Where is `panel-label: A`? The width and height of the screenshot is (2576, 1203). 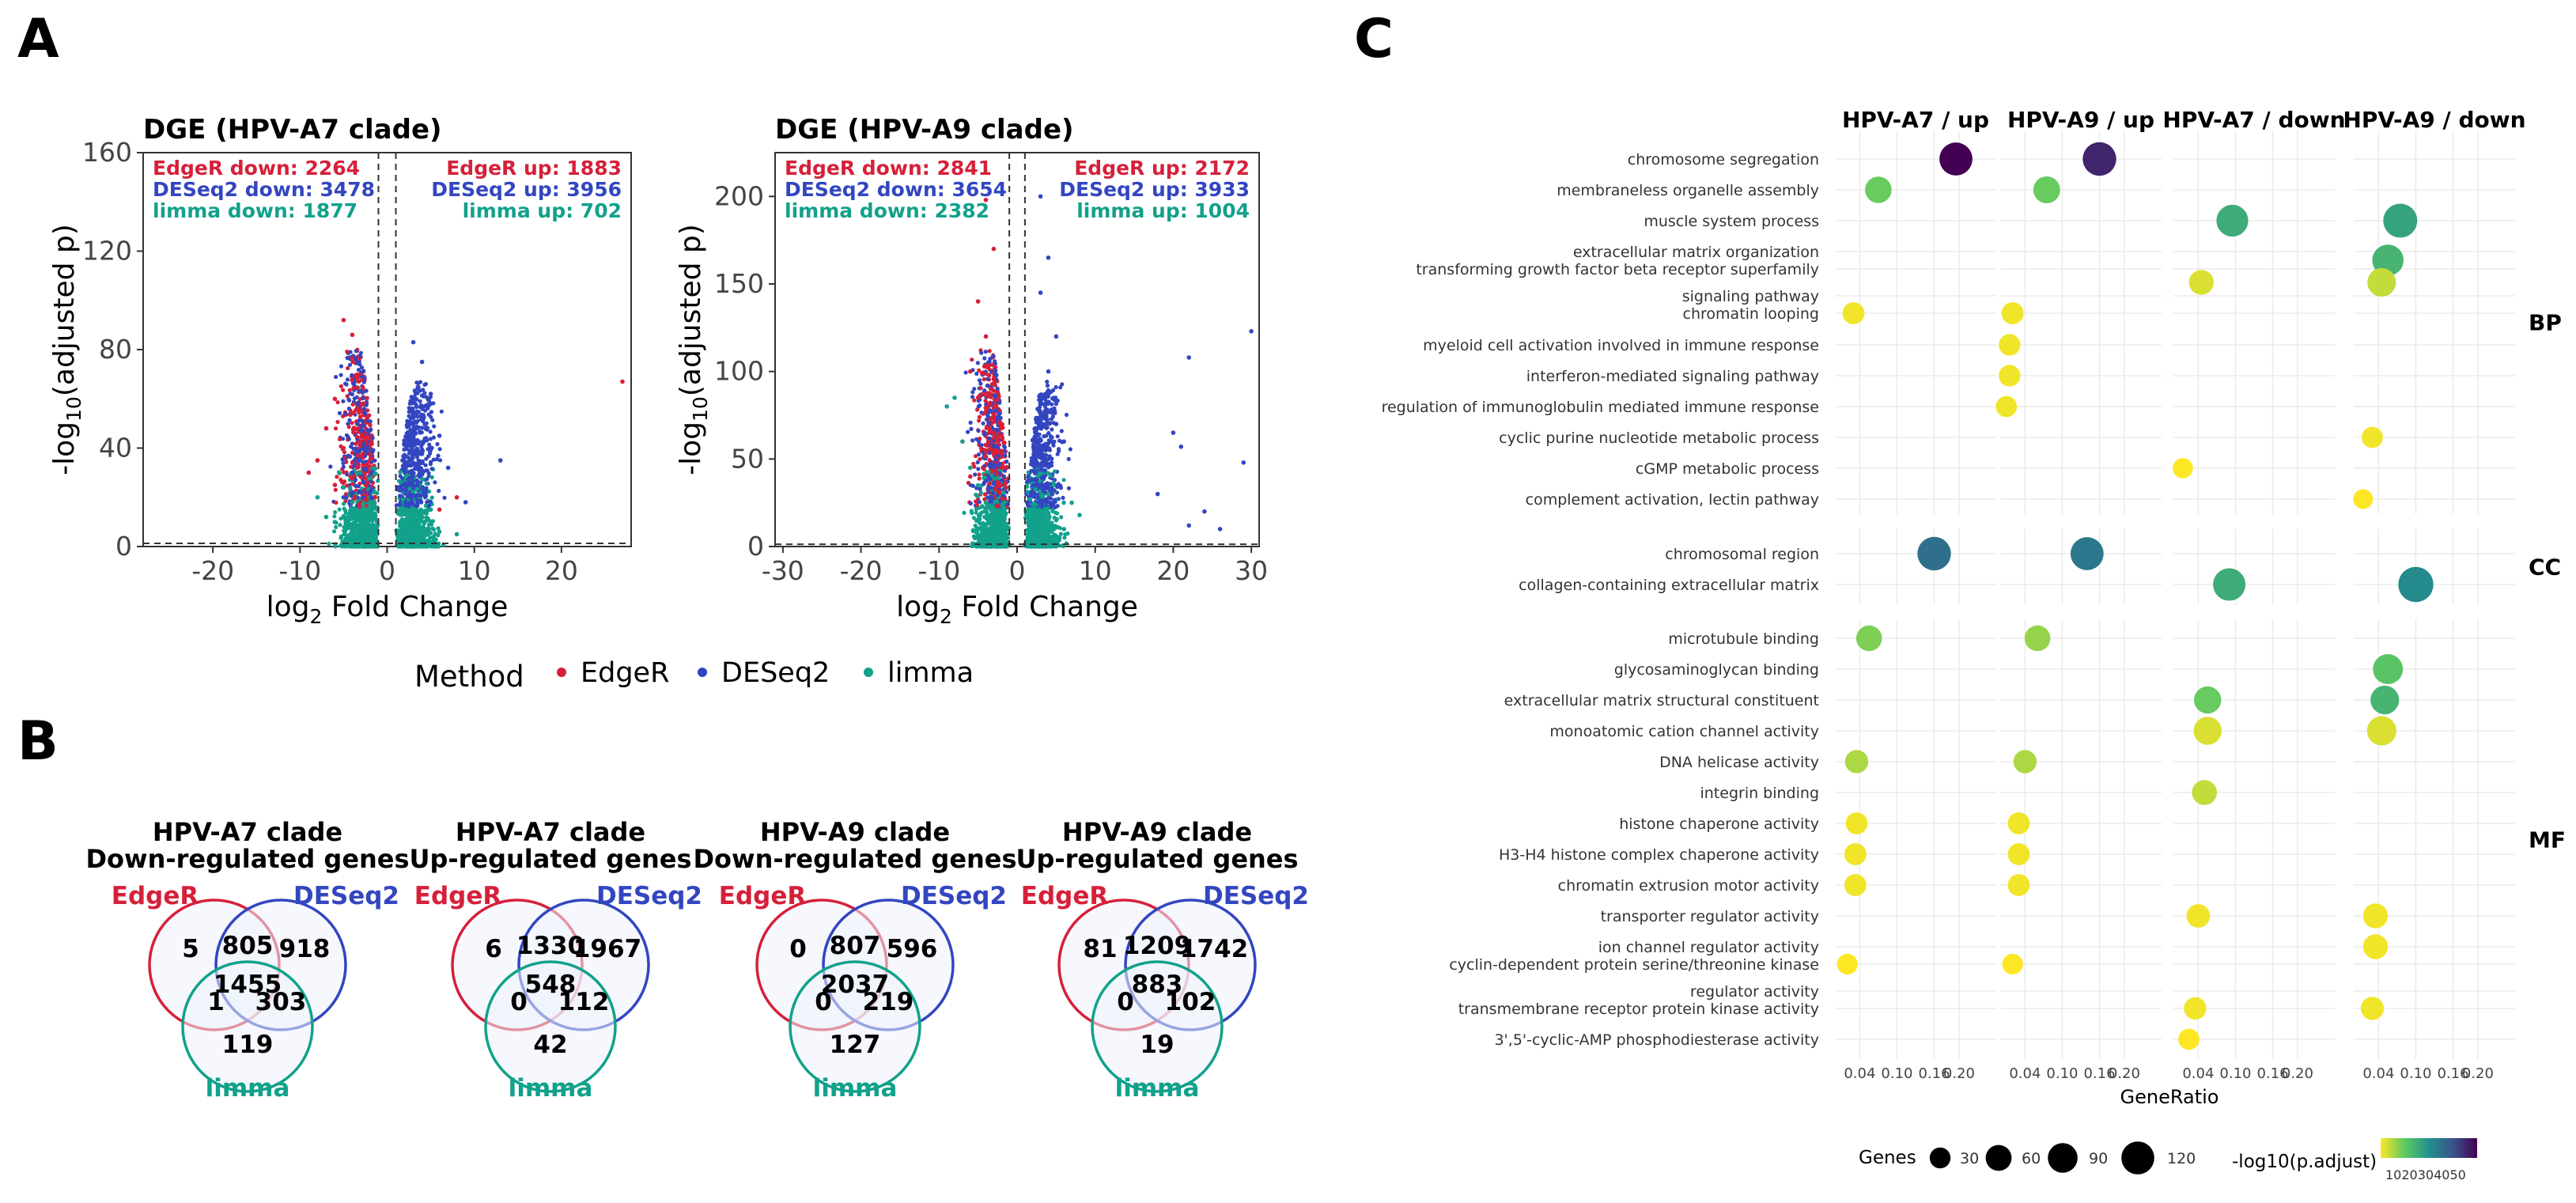
panel-label: A is located at coordinates (38, 39).